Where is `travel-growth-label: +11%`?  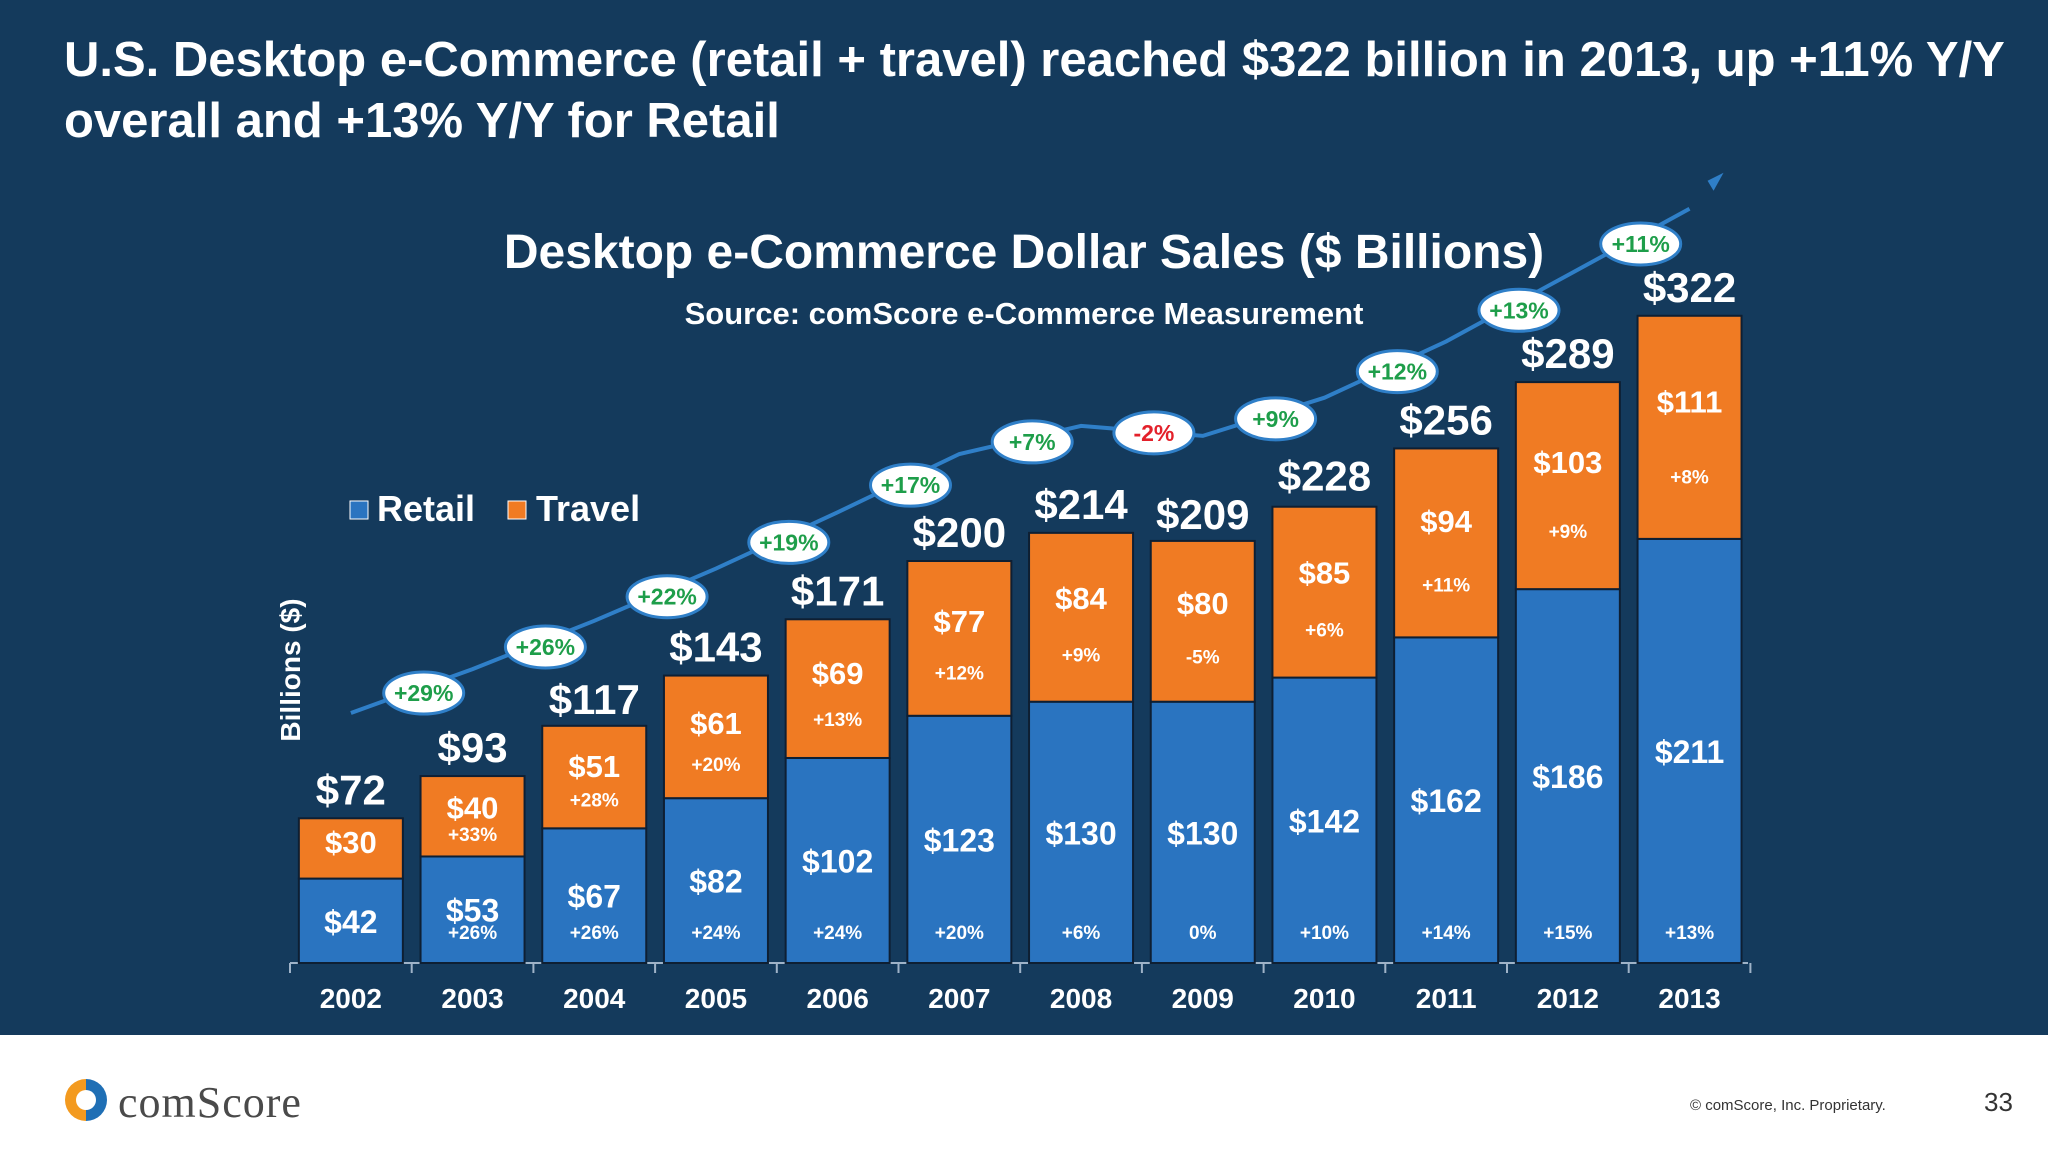
travel-growth-label: +11% is located at coordinates (1446, 585).